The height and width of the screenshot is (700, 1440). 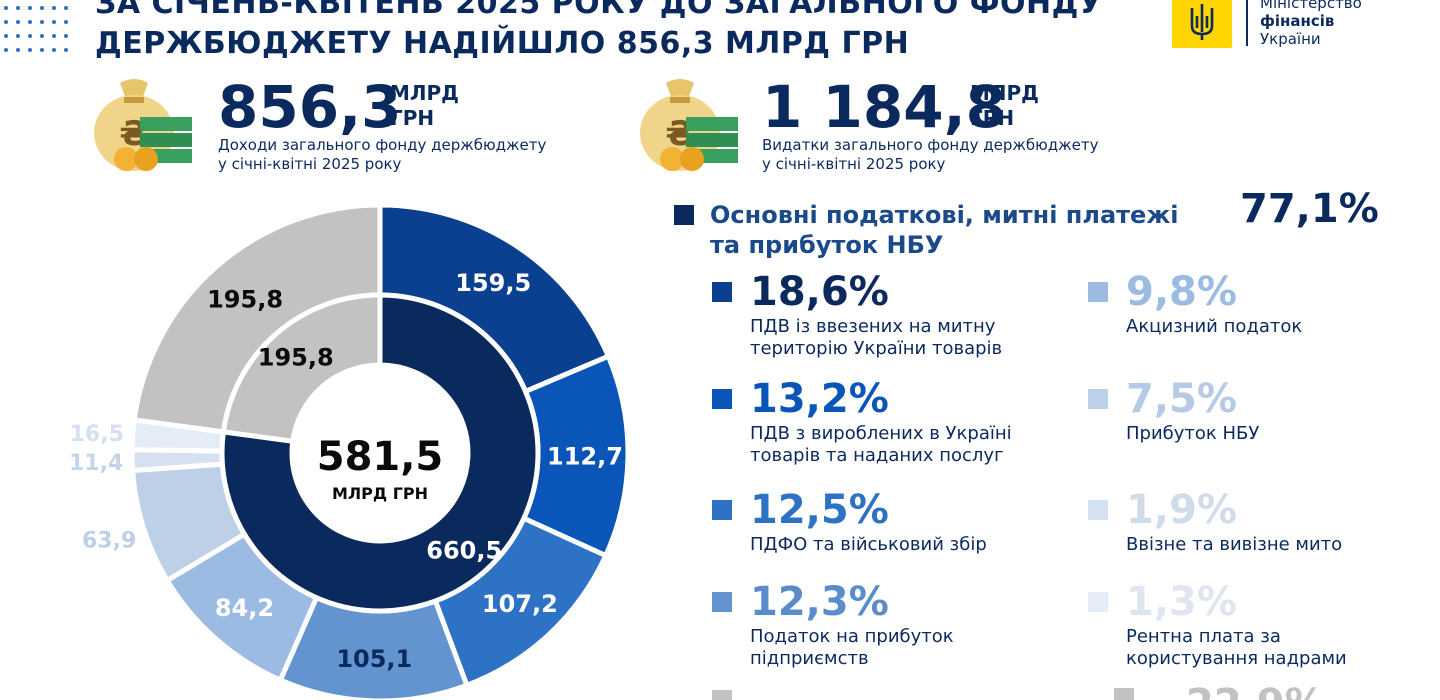 I want to click on donut-hole, so click(x=380, y=453).